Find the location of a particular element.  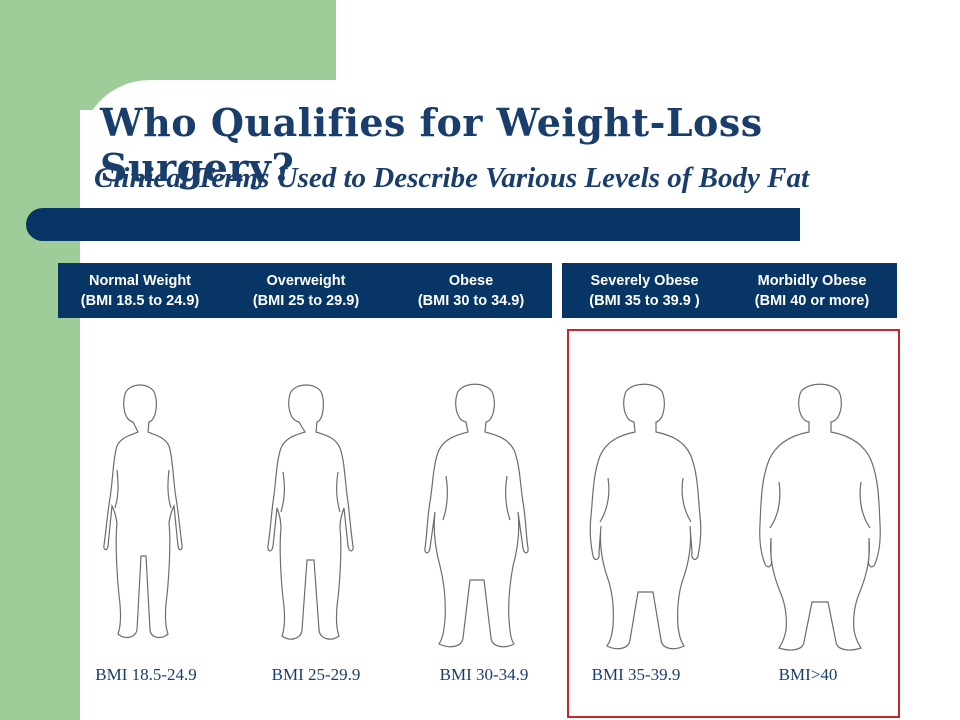

morbidly-obese-body-outline-icon is located at coordinates (820, 517).